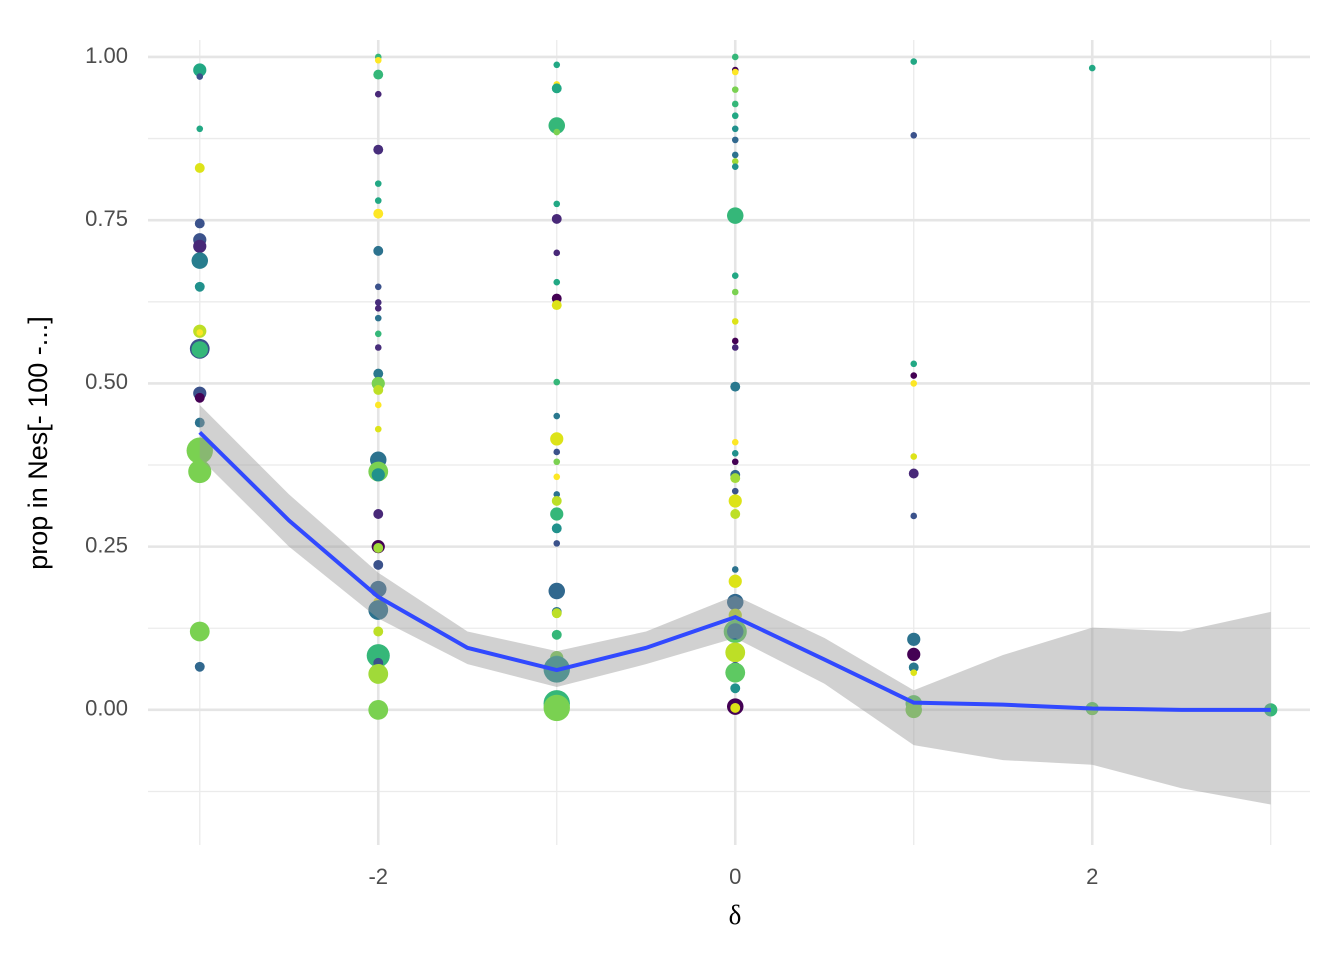  What do you see at coordinates (106, 218) in the screenshot?
I see `y-tick-label: 0.75` at bounding box center [106, 218].